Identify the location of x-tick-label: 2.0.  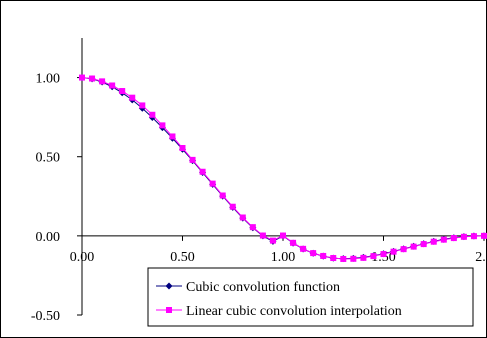
(481, 257).